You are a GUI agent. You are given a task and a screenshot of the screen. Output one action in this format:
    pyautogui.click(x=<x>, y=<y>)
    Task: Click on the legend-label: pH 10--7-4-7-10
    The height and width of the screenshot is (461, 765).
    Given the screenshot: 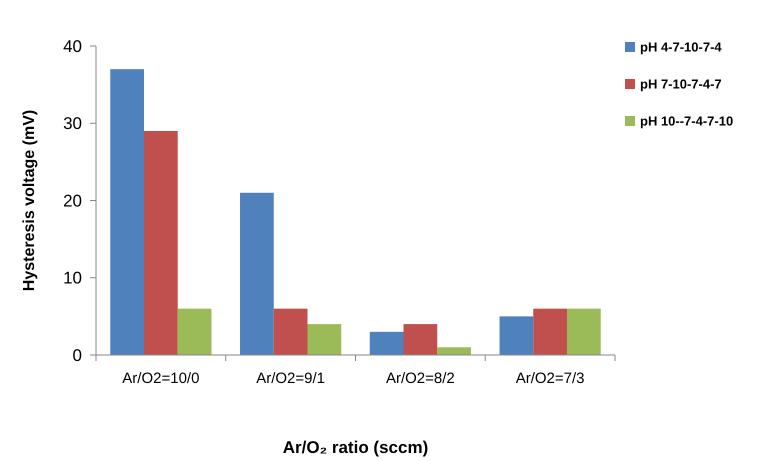 What is the action you would take?
    pyautogui.click(x=687, y=121)
    